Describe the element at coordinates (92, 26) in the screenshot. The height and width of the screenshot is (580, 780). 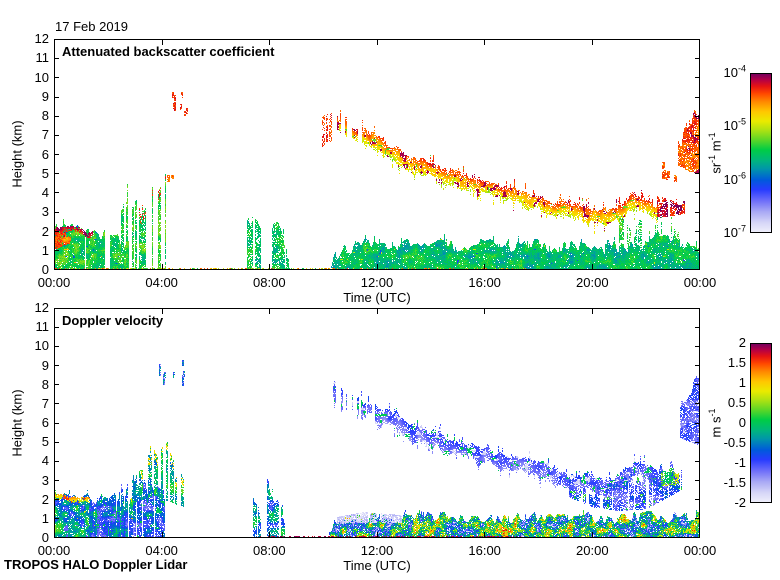
I see `date-label: 17 Feb 2019` at that location.